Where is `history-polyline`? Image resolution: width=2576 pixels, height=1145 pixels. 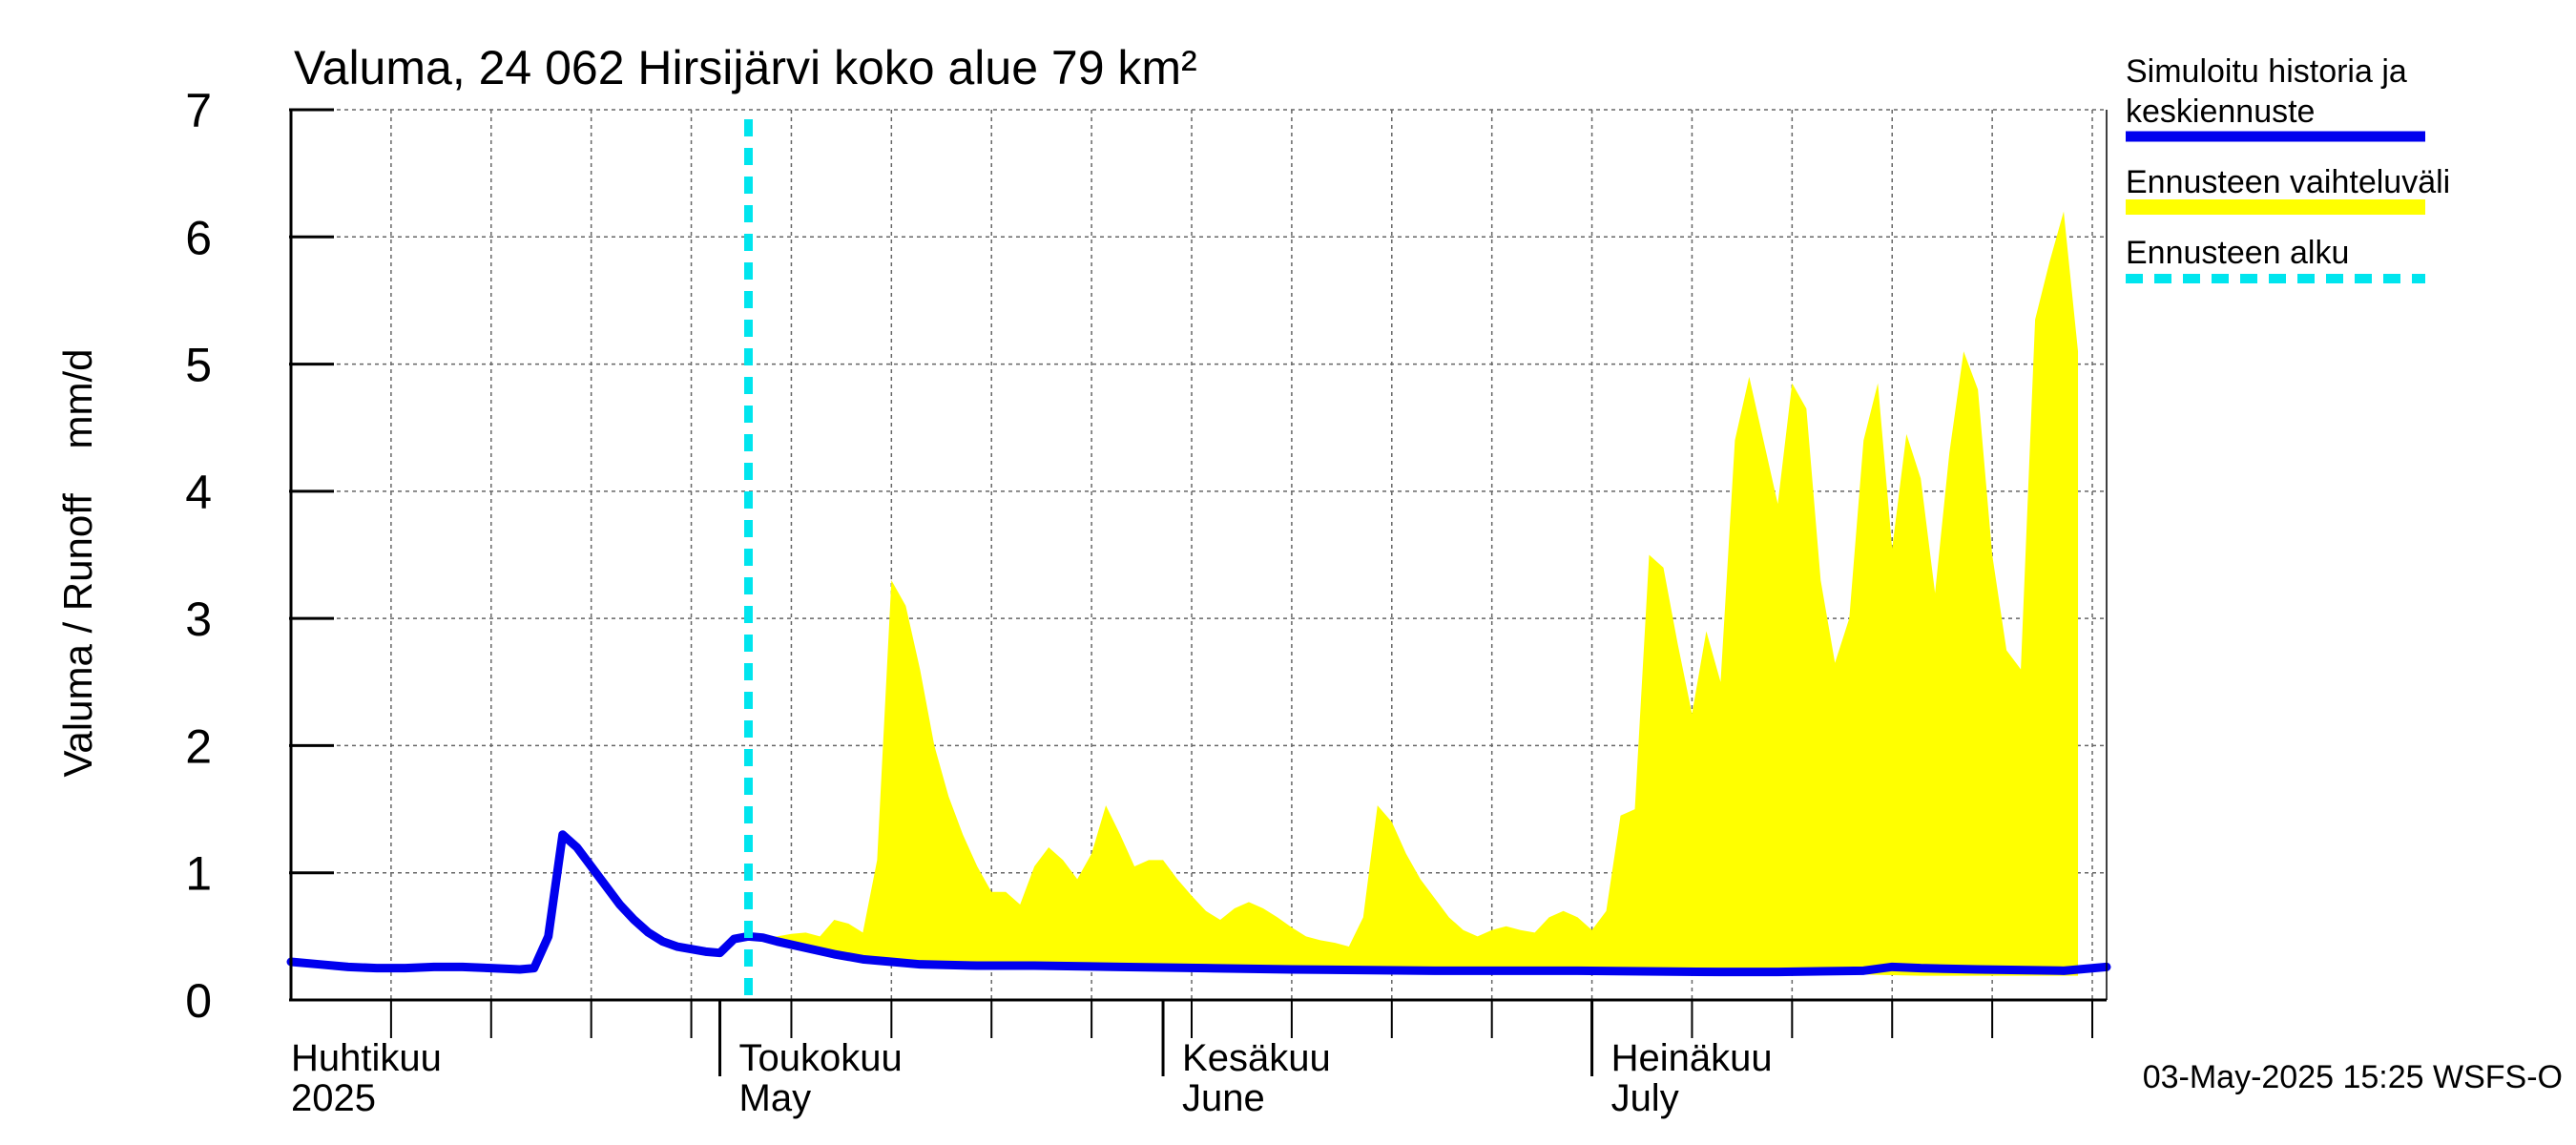 history-polyline is located at coordinates (1198, 903).